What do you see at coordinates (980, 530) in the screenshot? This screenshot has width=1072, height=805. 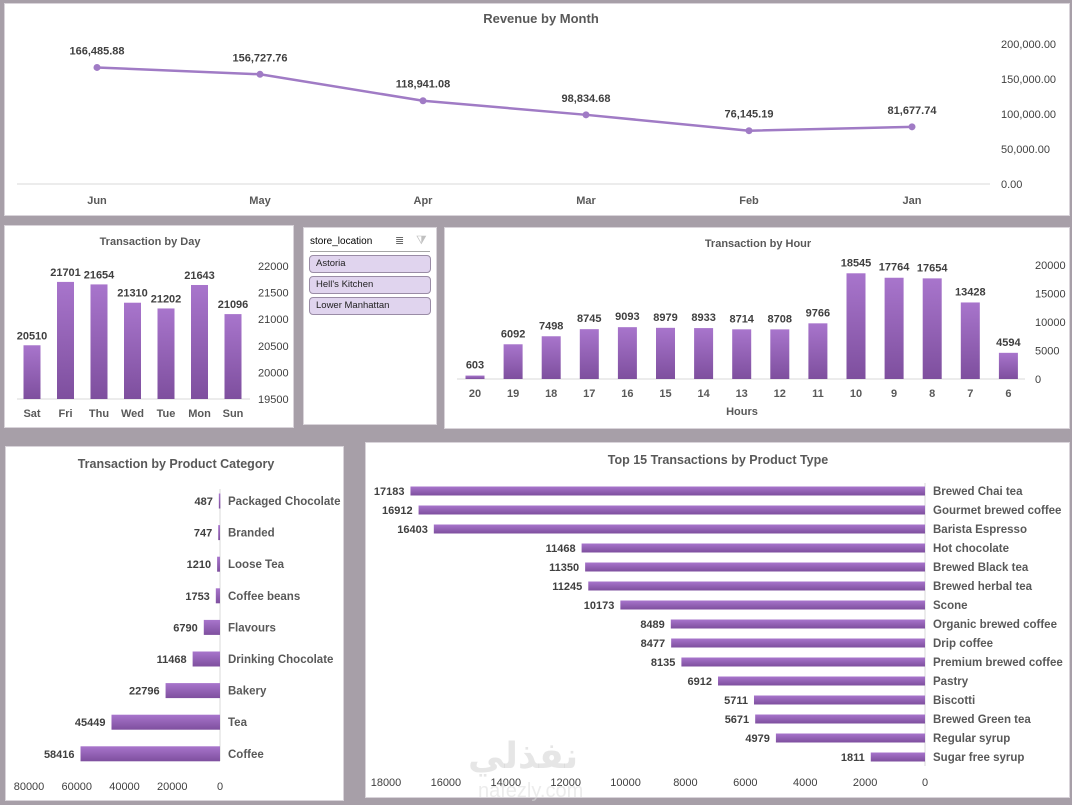 I see `category-label: Barista Espresso` at bounding box center [980, 530].